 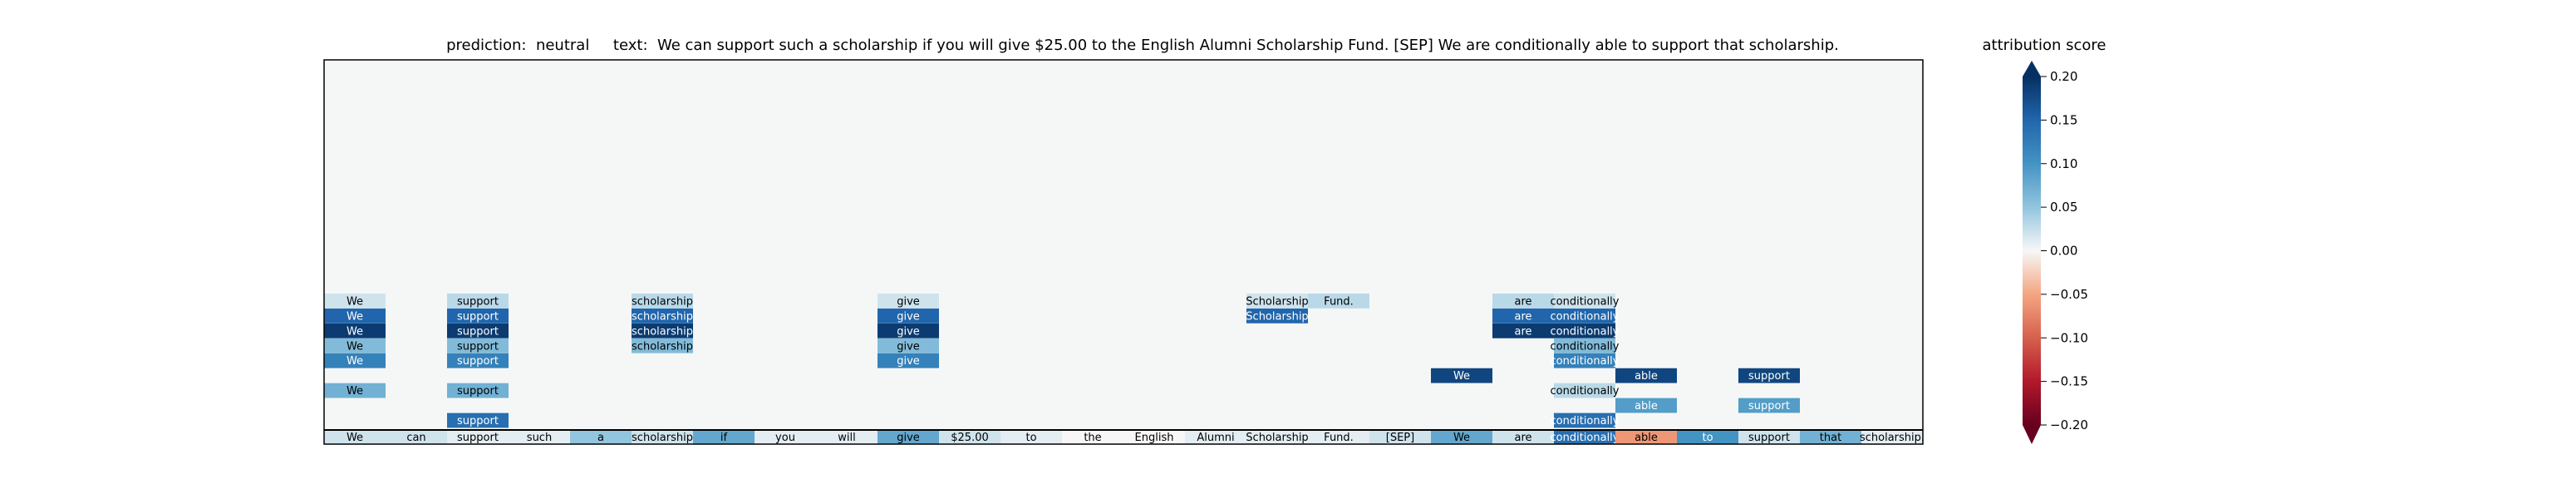 I want to click on token-label: Fund., so click(x=1339, y=438).